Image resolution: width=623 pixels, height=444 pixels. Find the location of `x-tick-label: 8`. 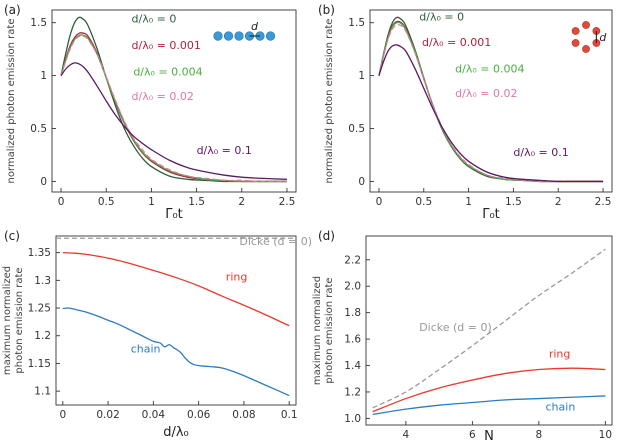

x-tick-label: 8 is located at coordinates (539, 435).